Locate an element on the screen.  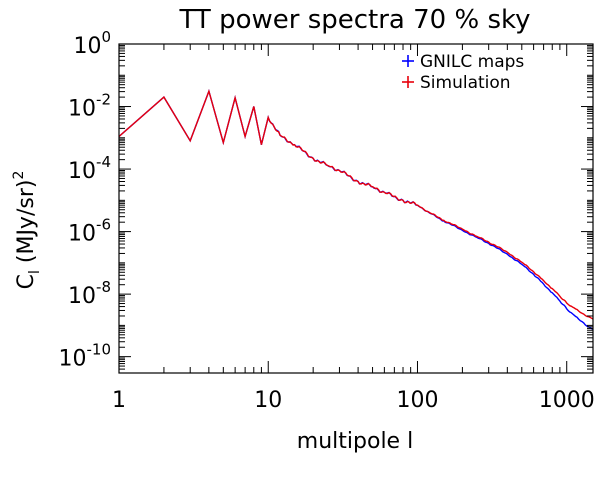
x-tick-label: 100 is located at coordinates (417, 400).